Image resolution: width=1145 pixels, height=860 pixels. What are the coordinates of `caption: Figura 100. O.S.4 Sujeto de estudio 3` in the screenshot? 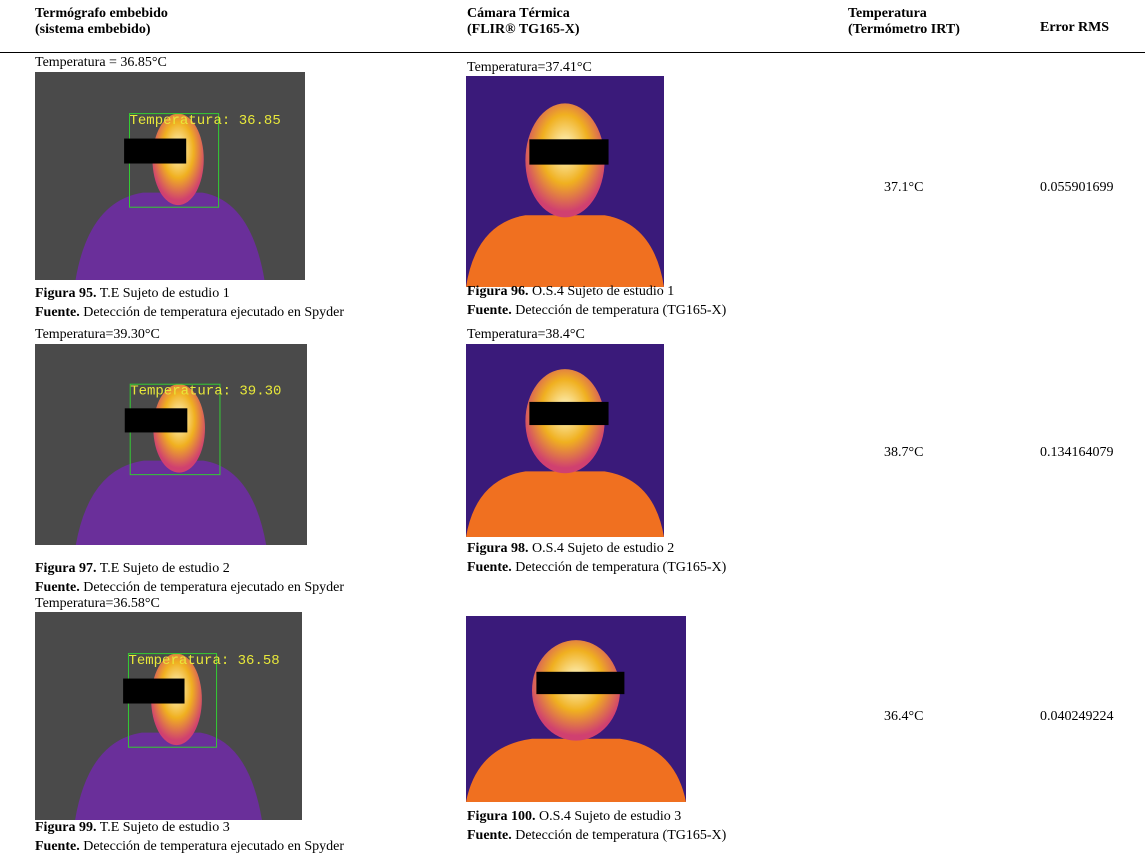 It's located at (574, 817).